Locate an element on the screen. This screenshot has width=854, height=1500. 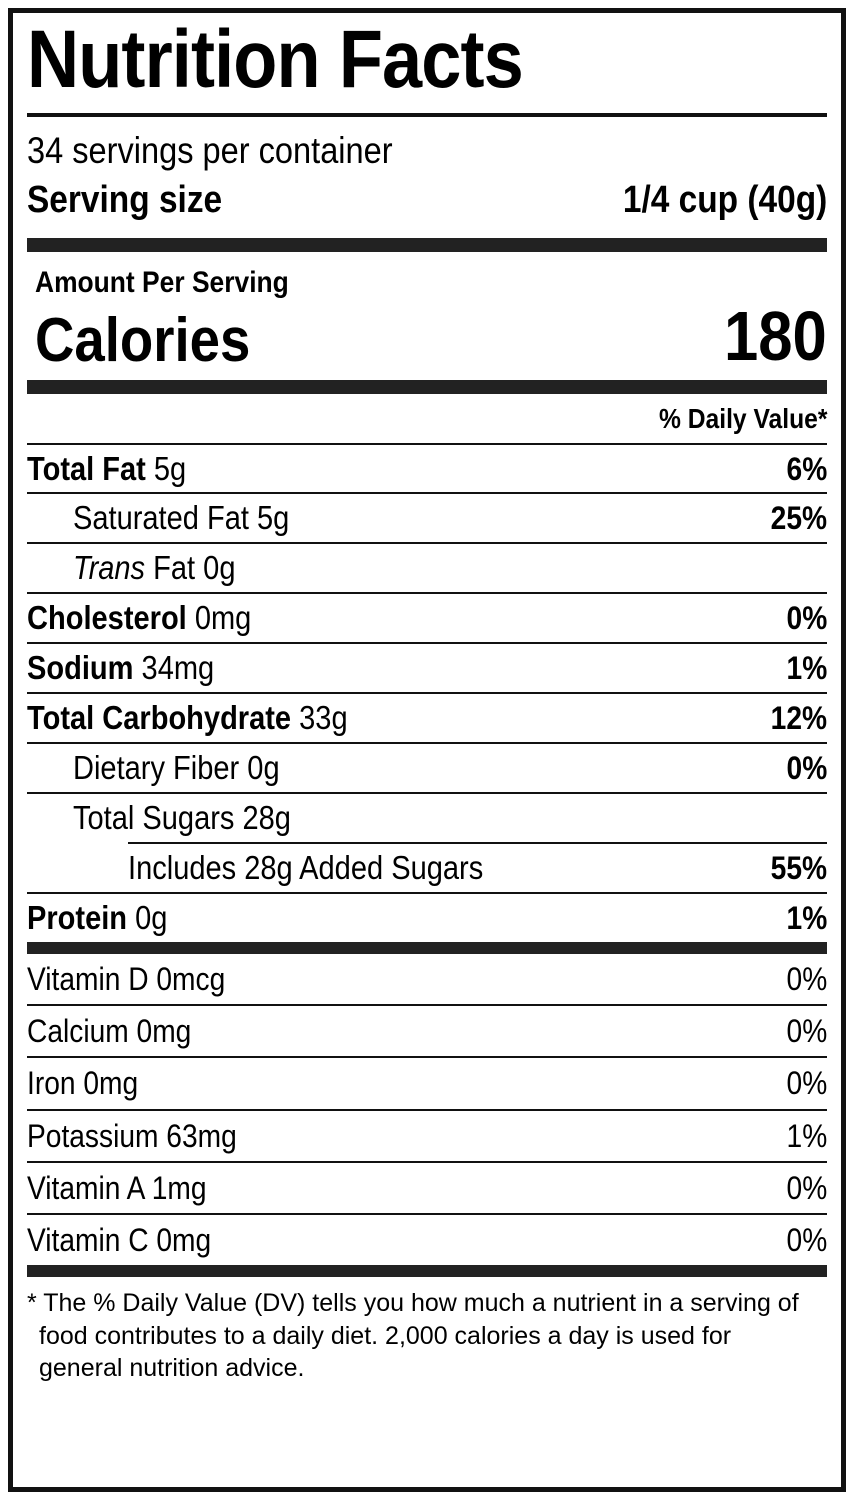
vitamin-name: Vitamin D 0mcg is located at coordinates (126, 979).